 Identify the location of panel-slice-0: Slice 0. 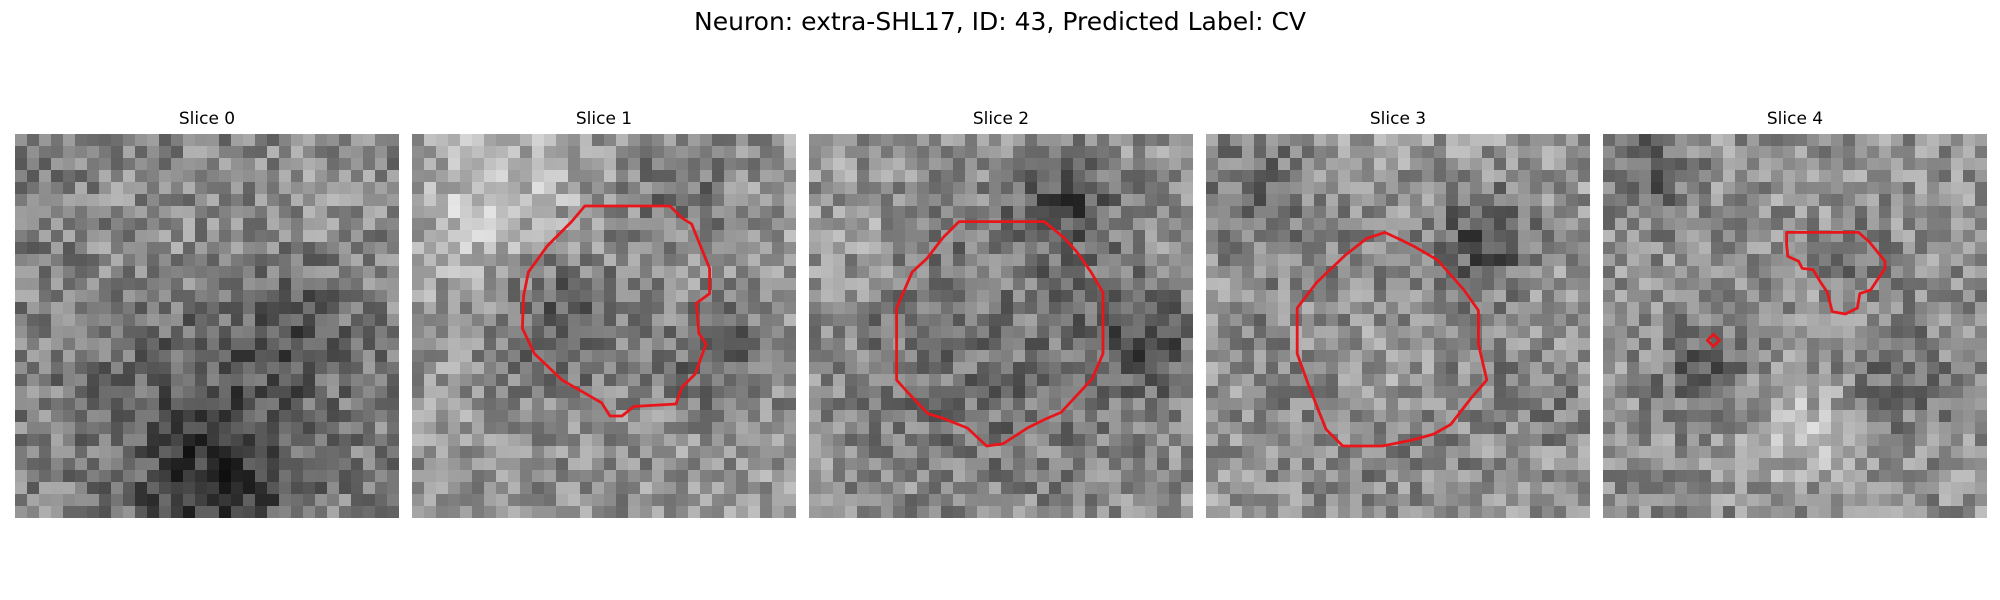
(207, 119).